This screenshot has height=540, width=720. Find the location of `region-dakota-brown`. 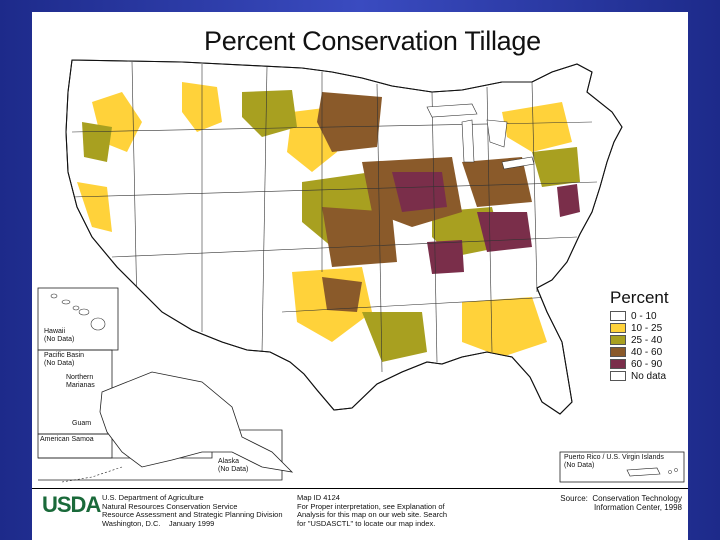

region-dakota-brown is located at coordinates (349, 122).